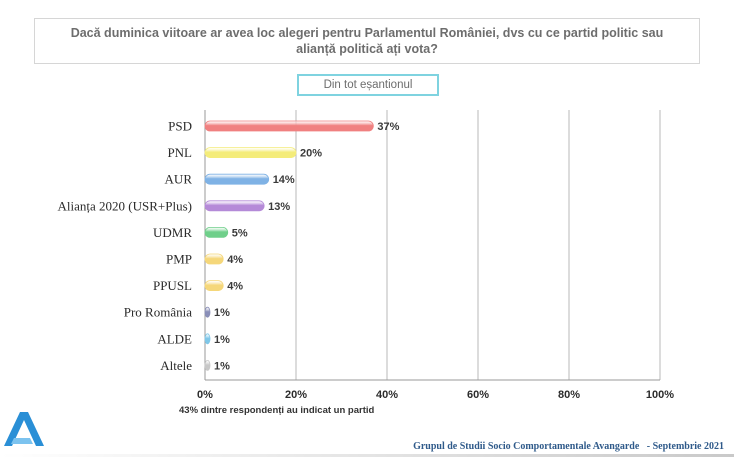  I want to click on x-axis-tick-labels: 0% 20% 40% 60% 80% 100%, so click(435, 395).